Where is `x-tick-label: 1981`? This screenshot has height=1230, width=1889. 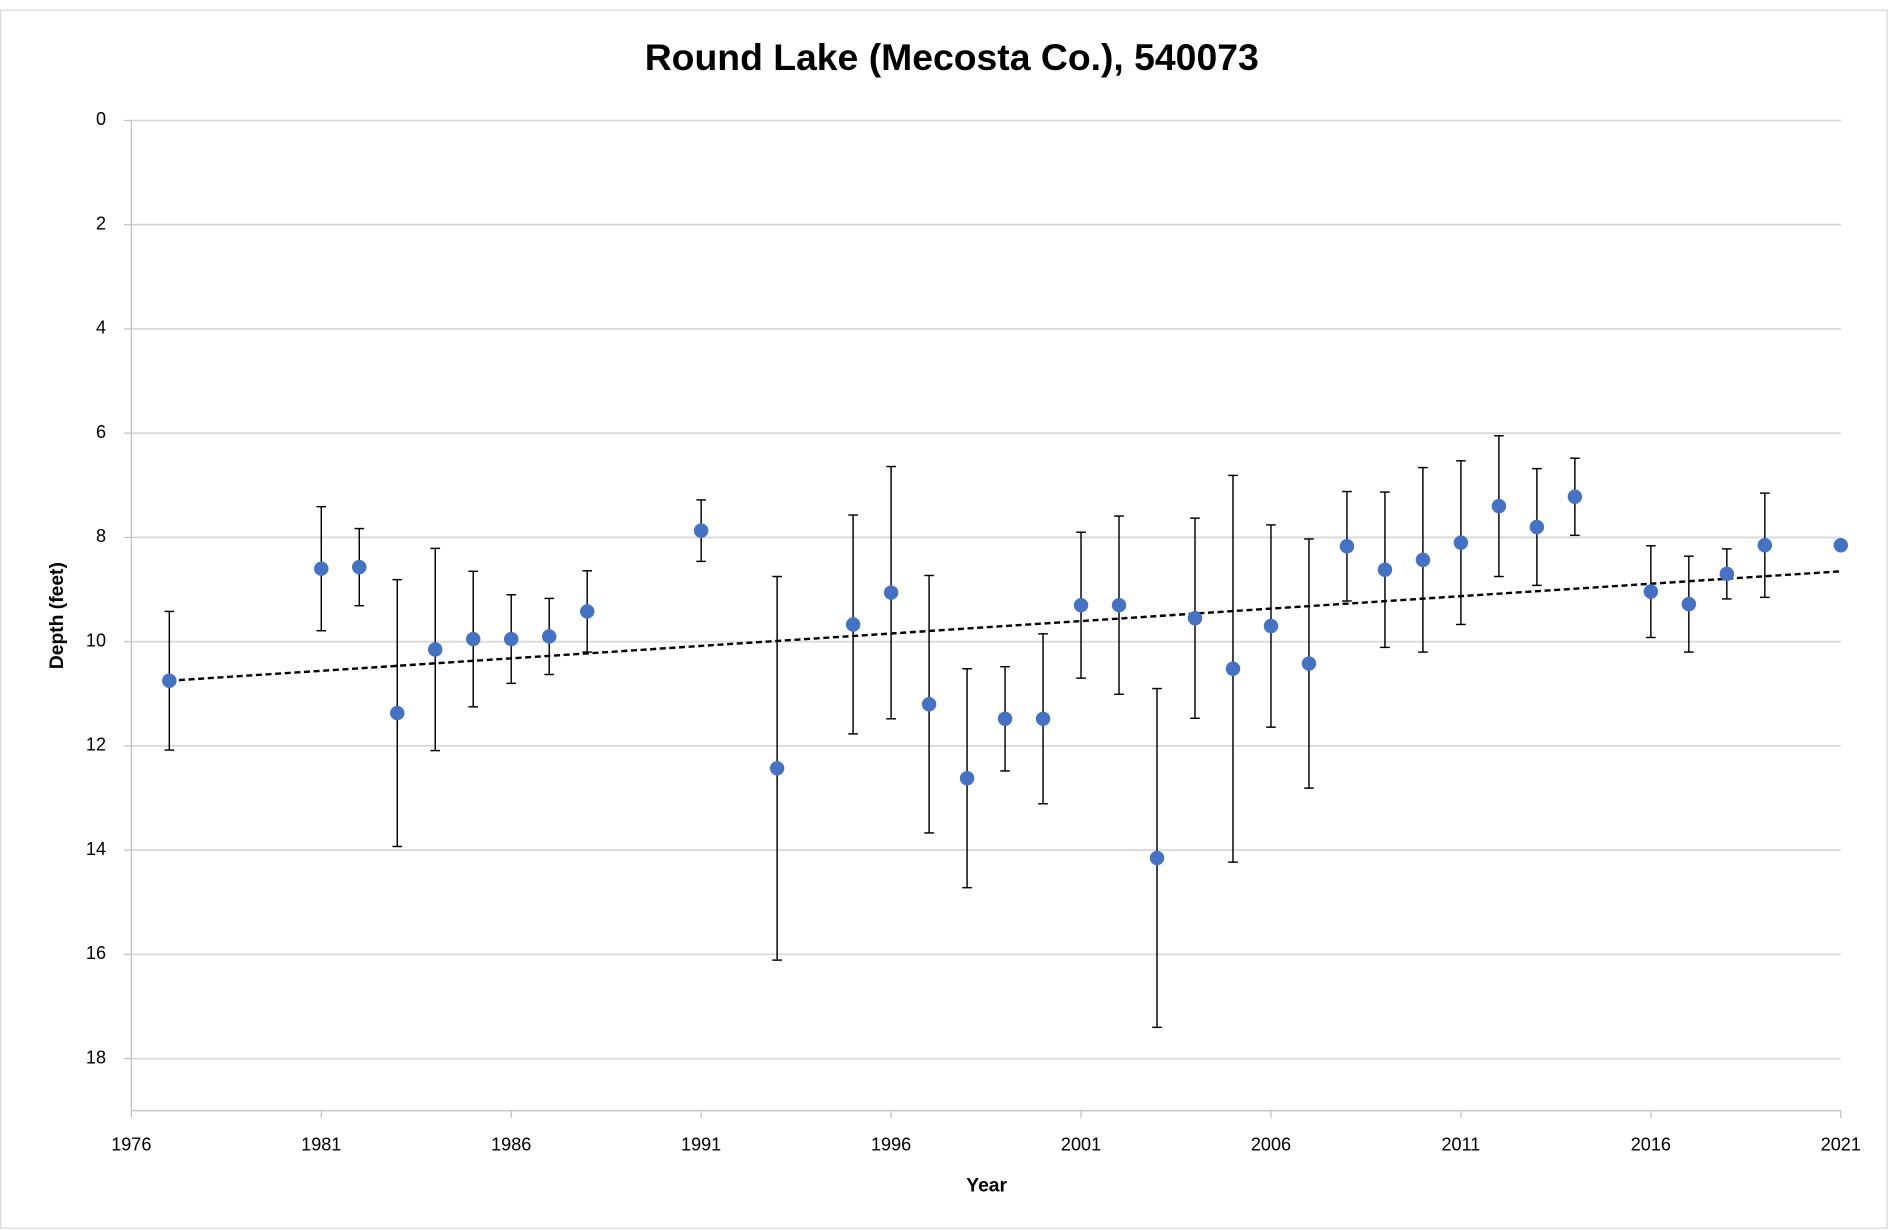
x-tick-label: 1981 is located at coordinates (321, 1144).